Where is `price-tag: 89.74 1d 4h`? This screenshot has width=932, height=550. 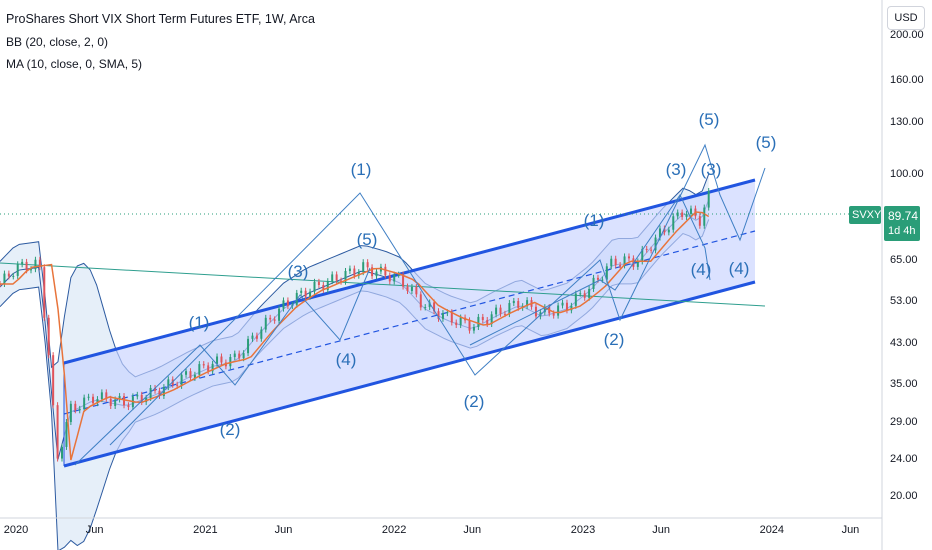
price-tag: 89.74 1d 4h is located at coordinates (902, 223).